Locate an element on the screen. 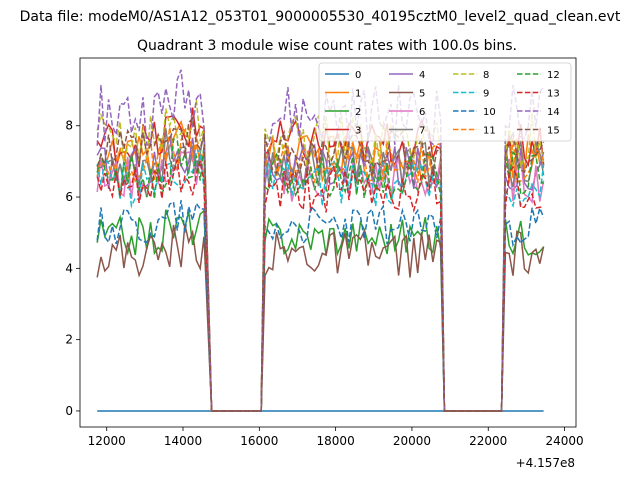  legend-label-4: 4 is located at coordinates (422, 75).